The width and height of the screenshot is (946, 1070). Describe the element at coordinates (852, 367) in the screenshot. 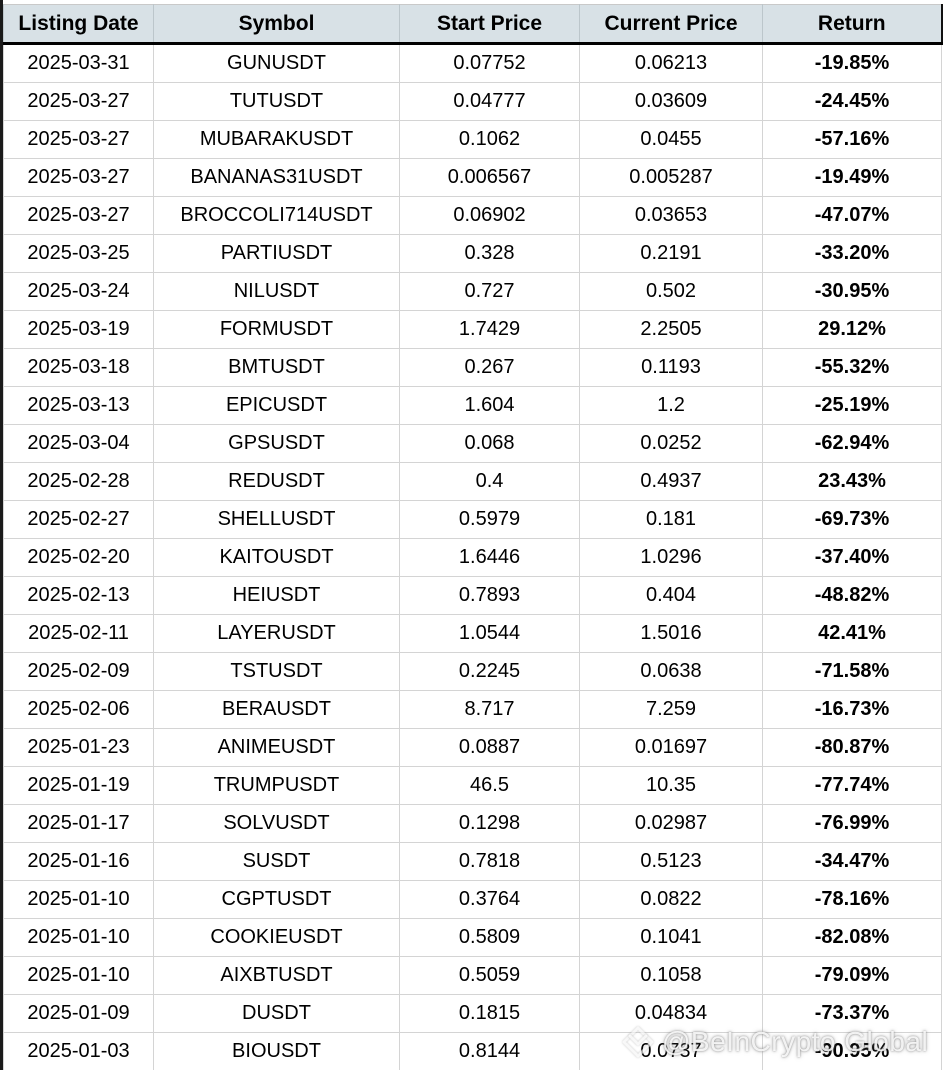

I see `return-cell: -55.32%` at that location.